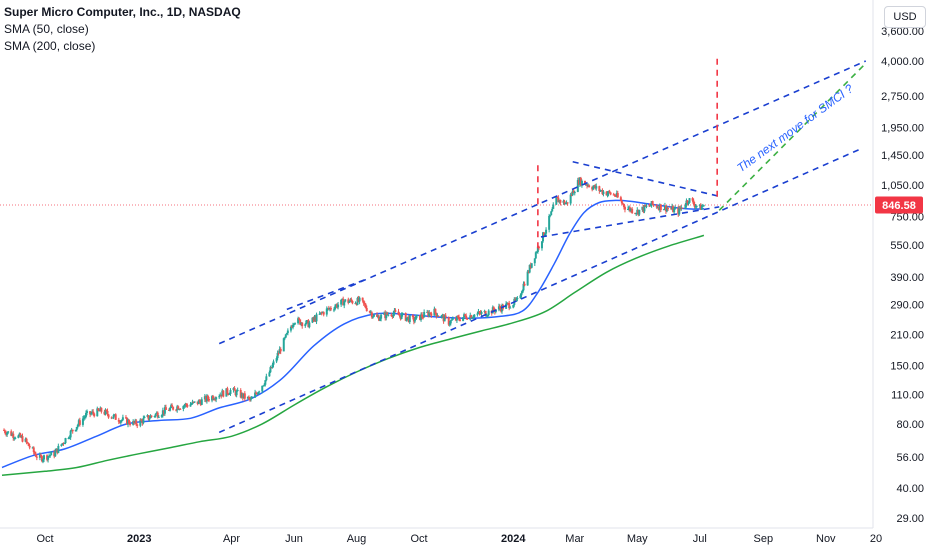 This screenshot has width=932, height=550. What do you see at coordinates (910, 425) in the screenshot?
I see `y-tick-label: 80.00` at bounding box center [910, 425].